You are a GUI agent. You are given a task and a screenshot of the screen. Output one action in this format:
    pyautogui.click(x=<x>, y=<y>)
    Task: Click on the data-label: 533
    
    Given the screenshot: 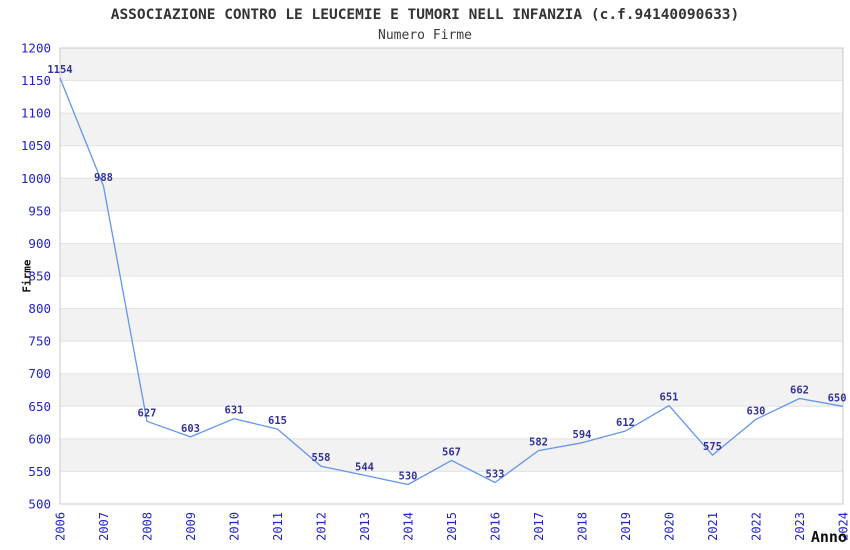 What is the action you would take?
    pyautogui.click(x=495, y=475)
    